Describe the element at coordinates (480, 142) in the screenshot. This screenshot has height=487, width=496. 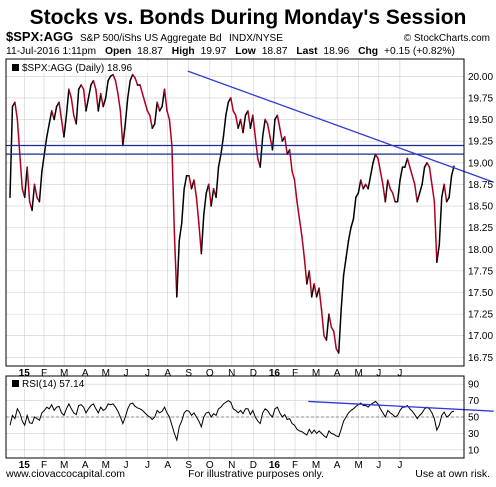
I see `main-y-tick-label: 19.25` at that location.